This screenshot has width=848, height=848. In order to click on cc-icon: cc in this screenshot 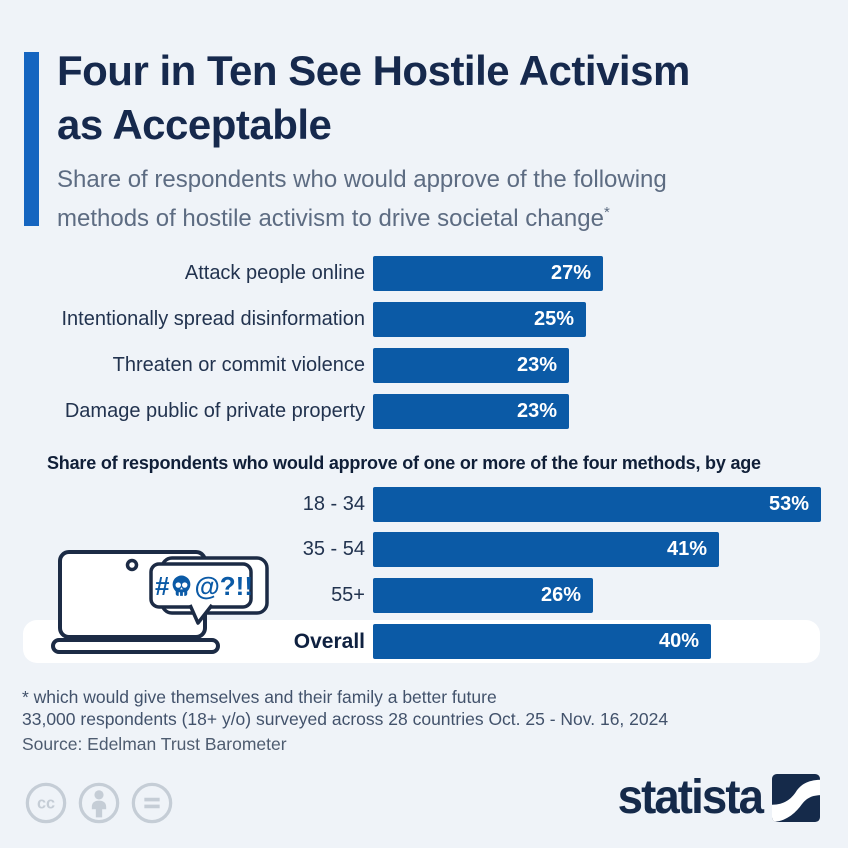, I will do `click(46, 803)`.